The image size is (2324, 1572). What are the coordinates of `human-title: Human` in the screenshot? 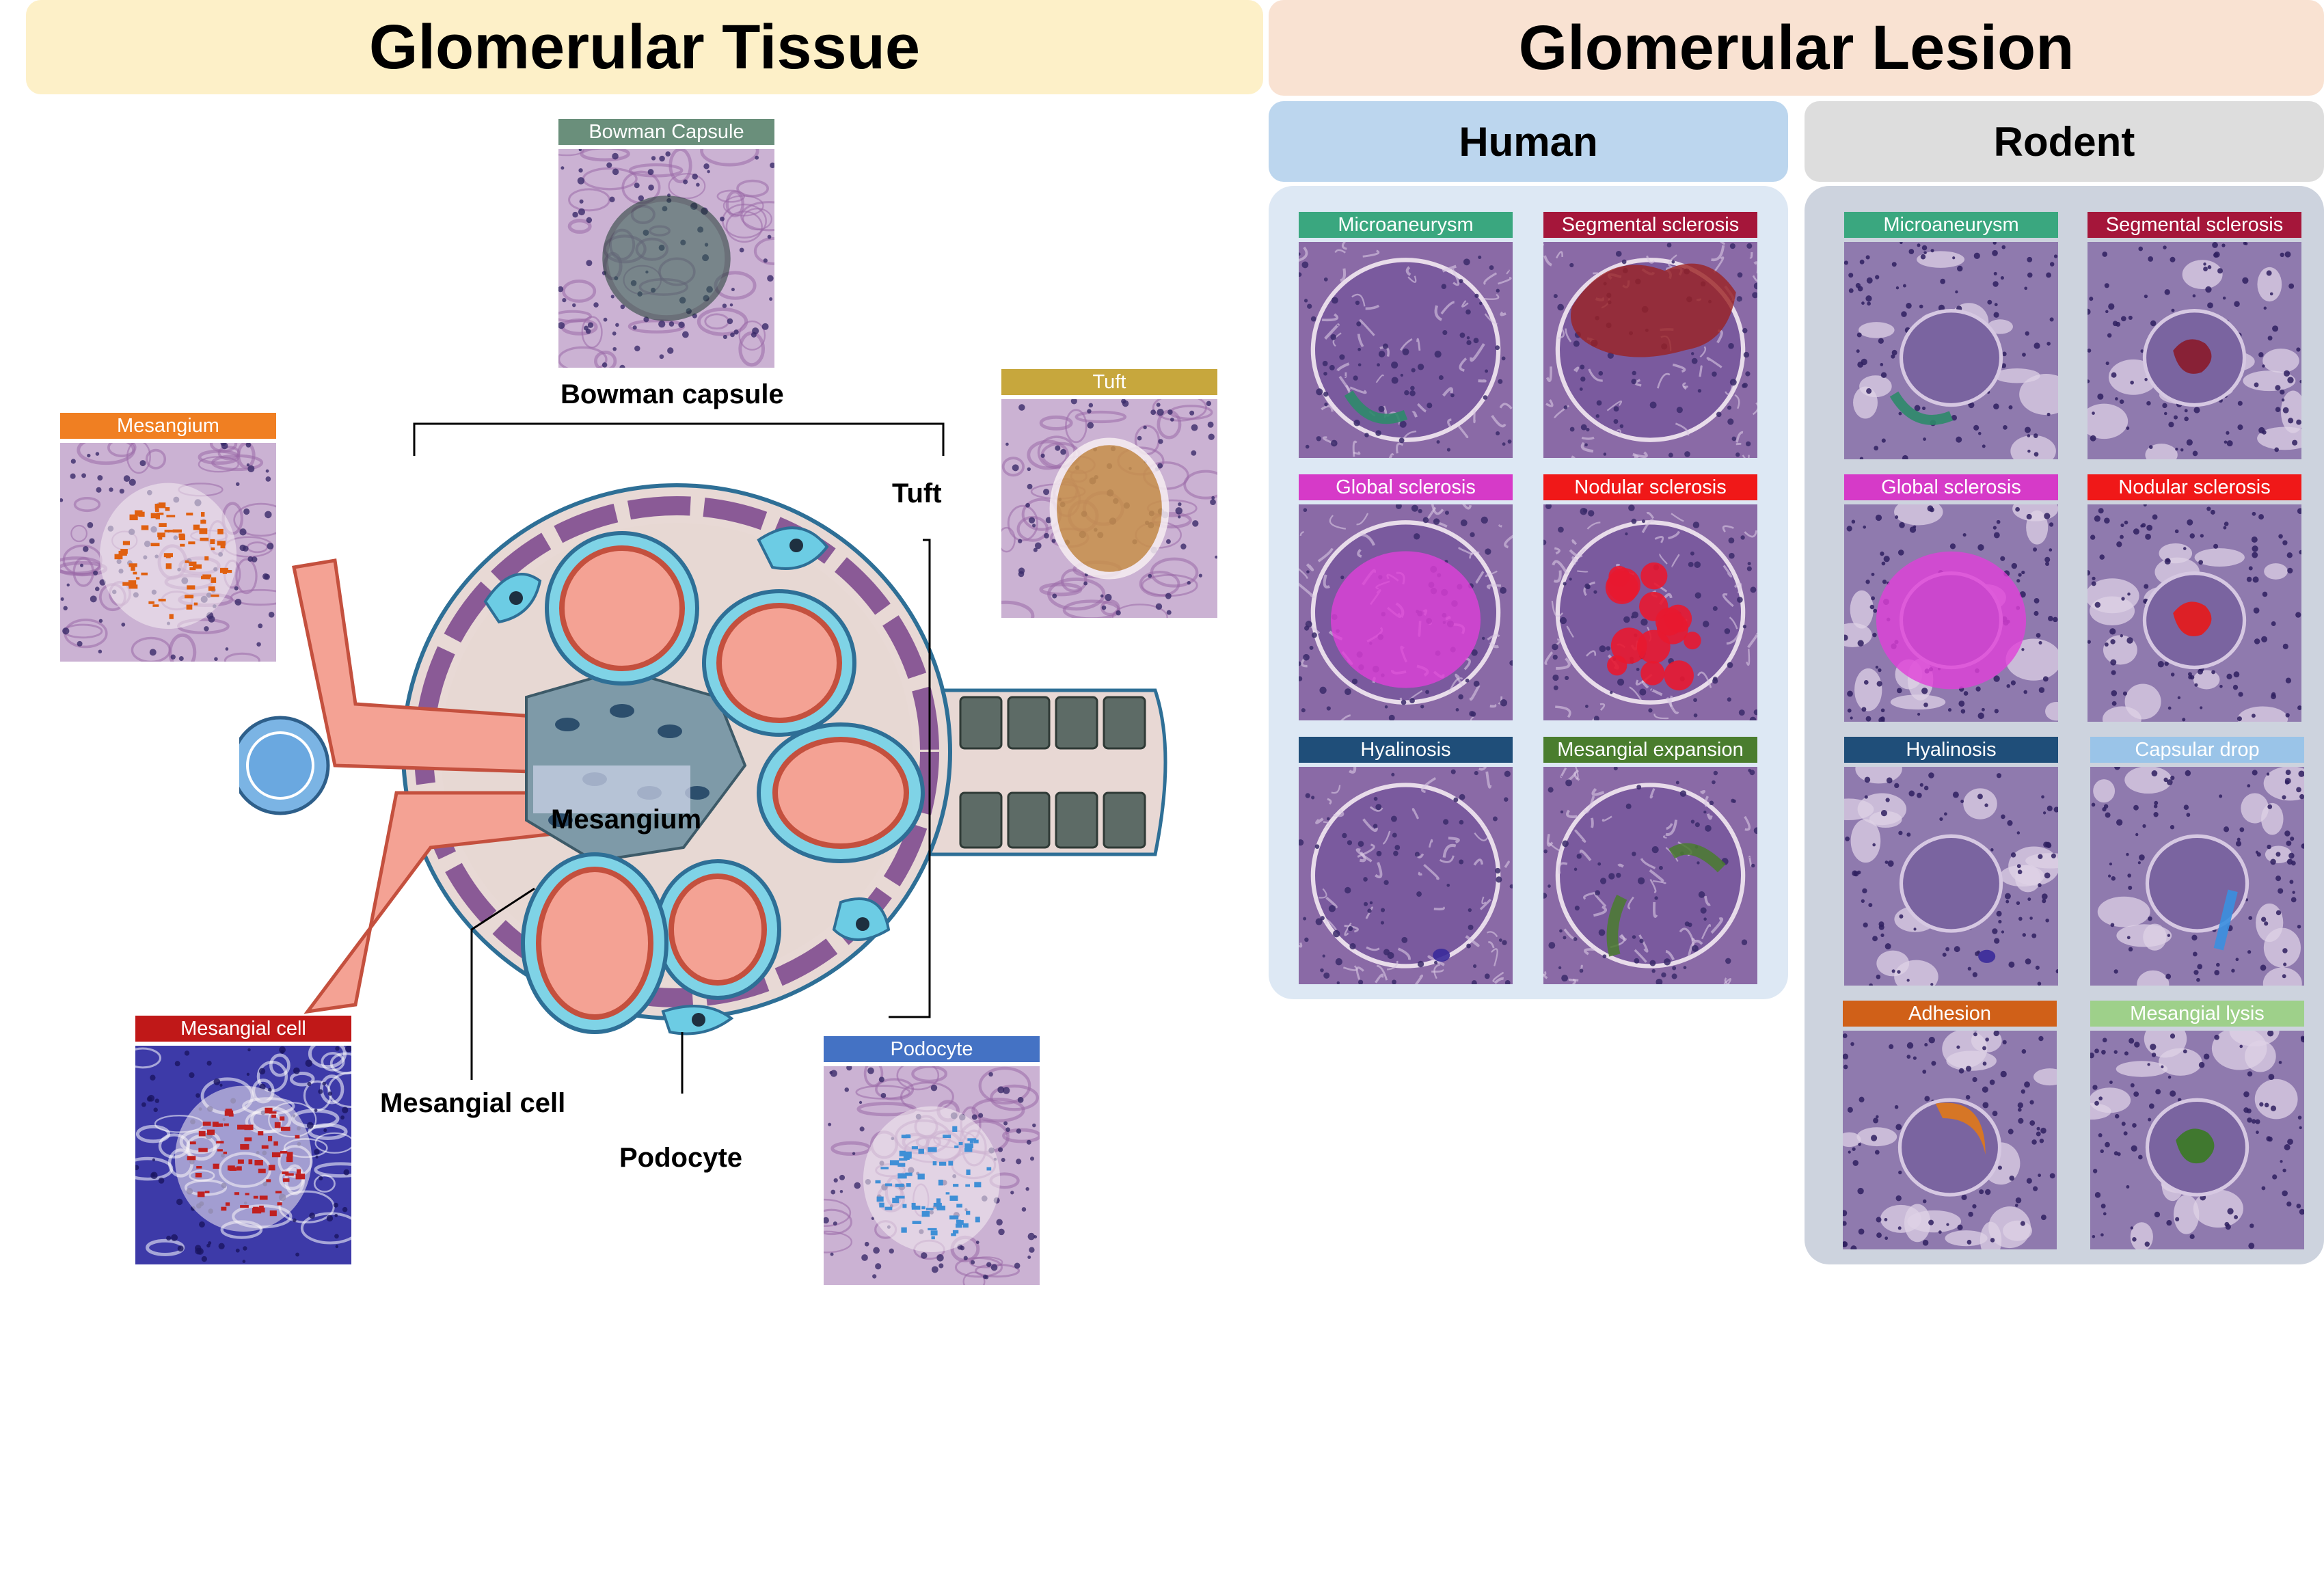 It's located at (1528, 141).